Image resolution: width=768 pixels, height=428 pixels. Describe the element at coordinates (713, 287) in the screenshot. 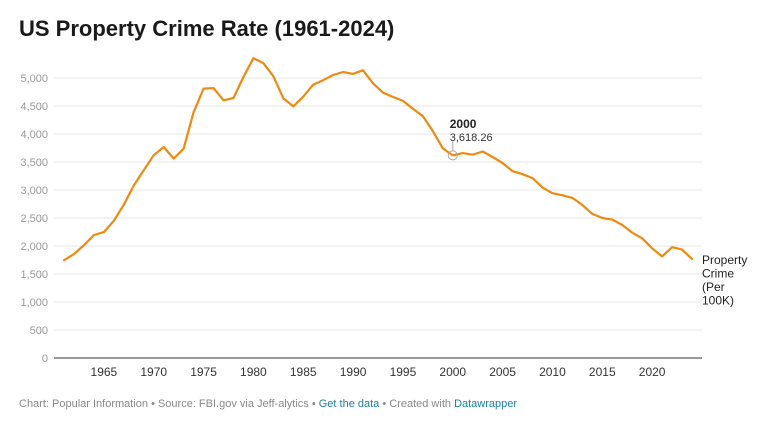

I see `series-label: (Per` at that location.